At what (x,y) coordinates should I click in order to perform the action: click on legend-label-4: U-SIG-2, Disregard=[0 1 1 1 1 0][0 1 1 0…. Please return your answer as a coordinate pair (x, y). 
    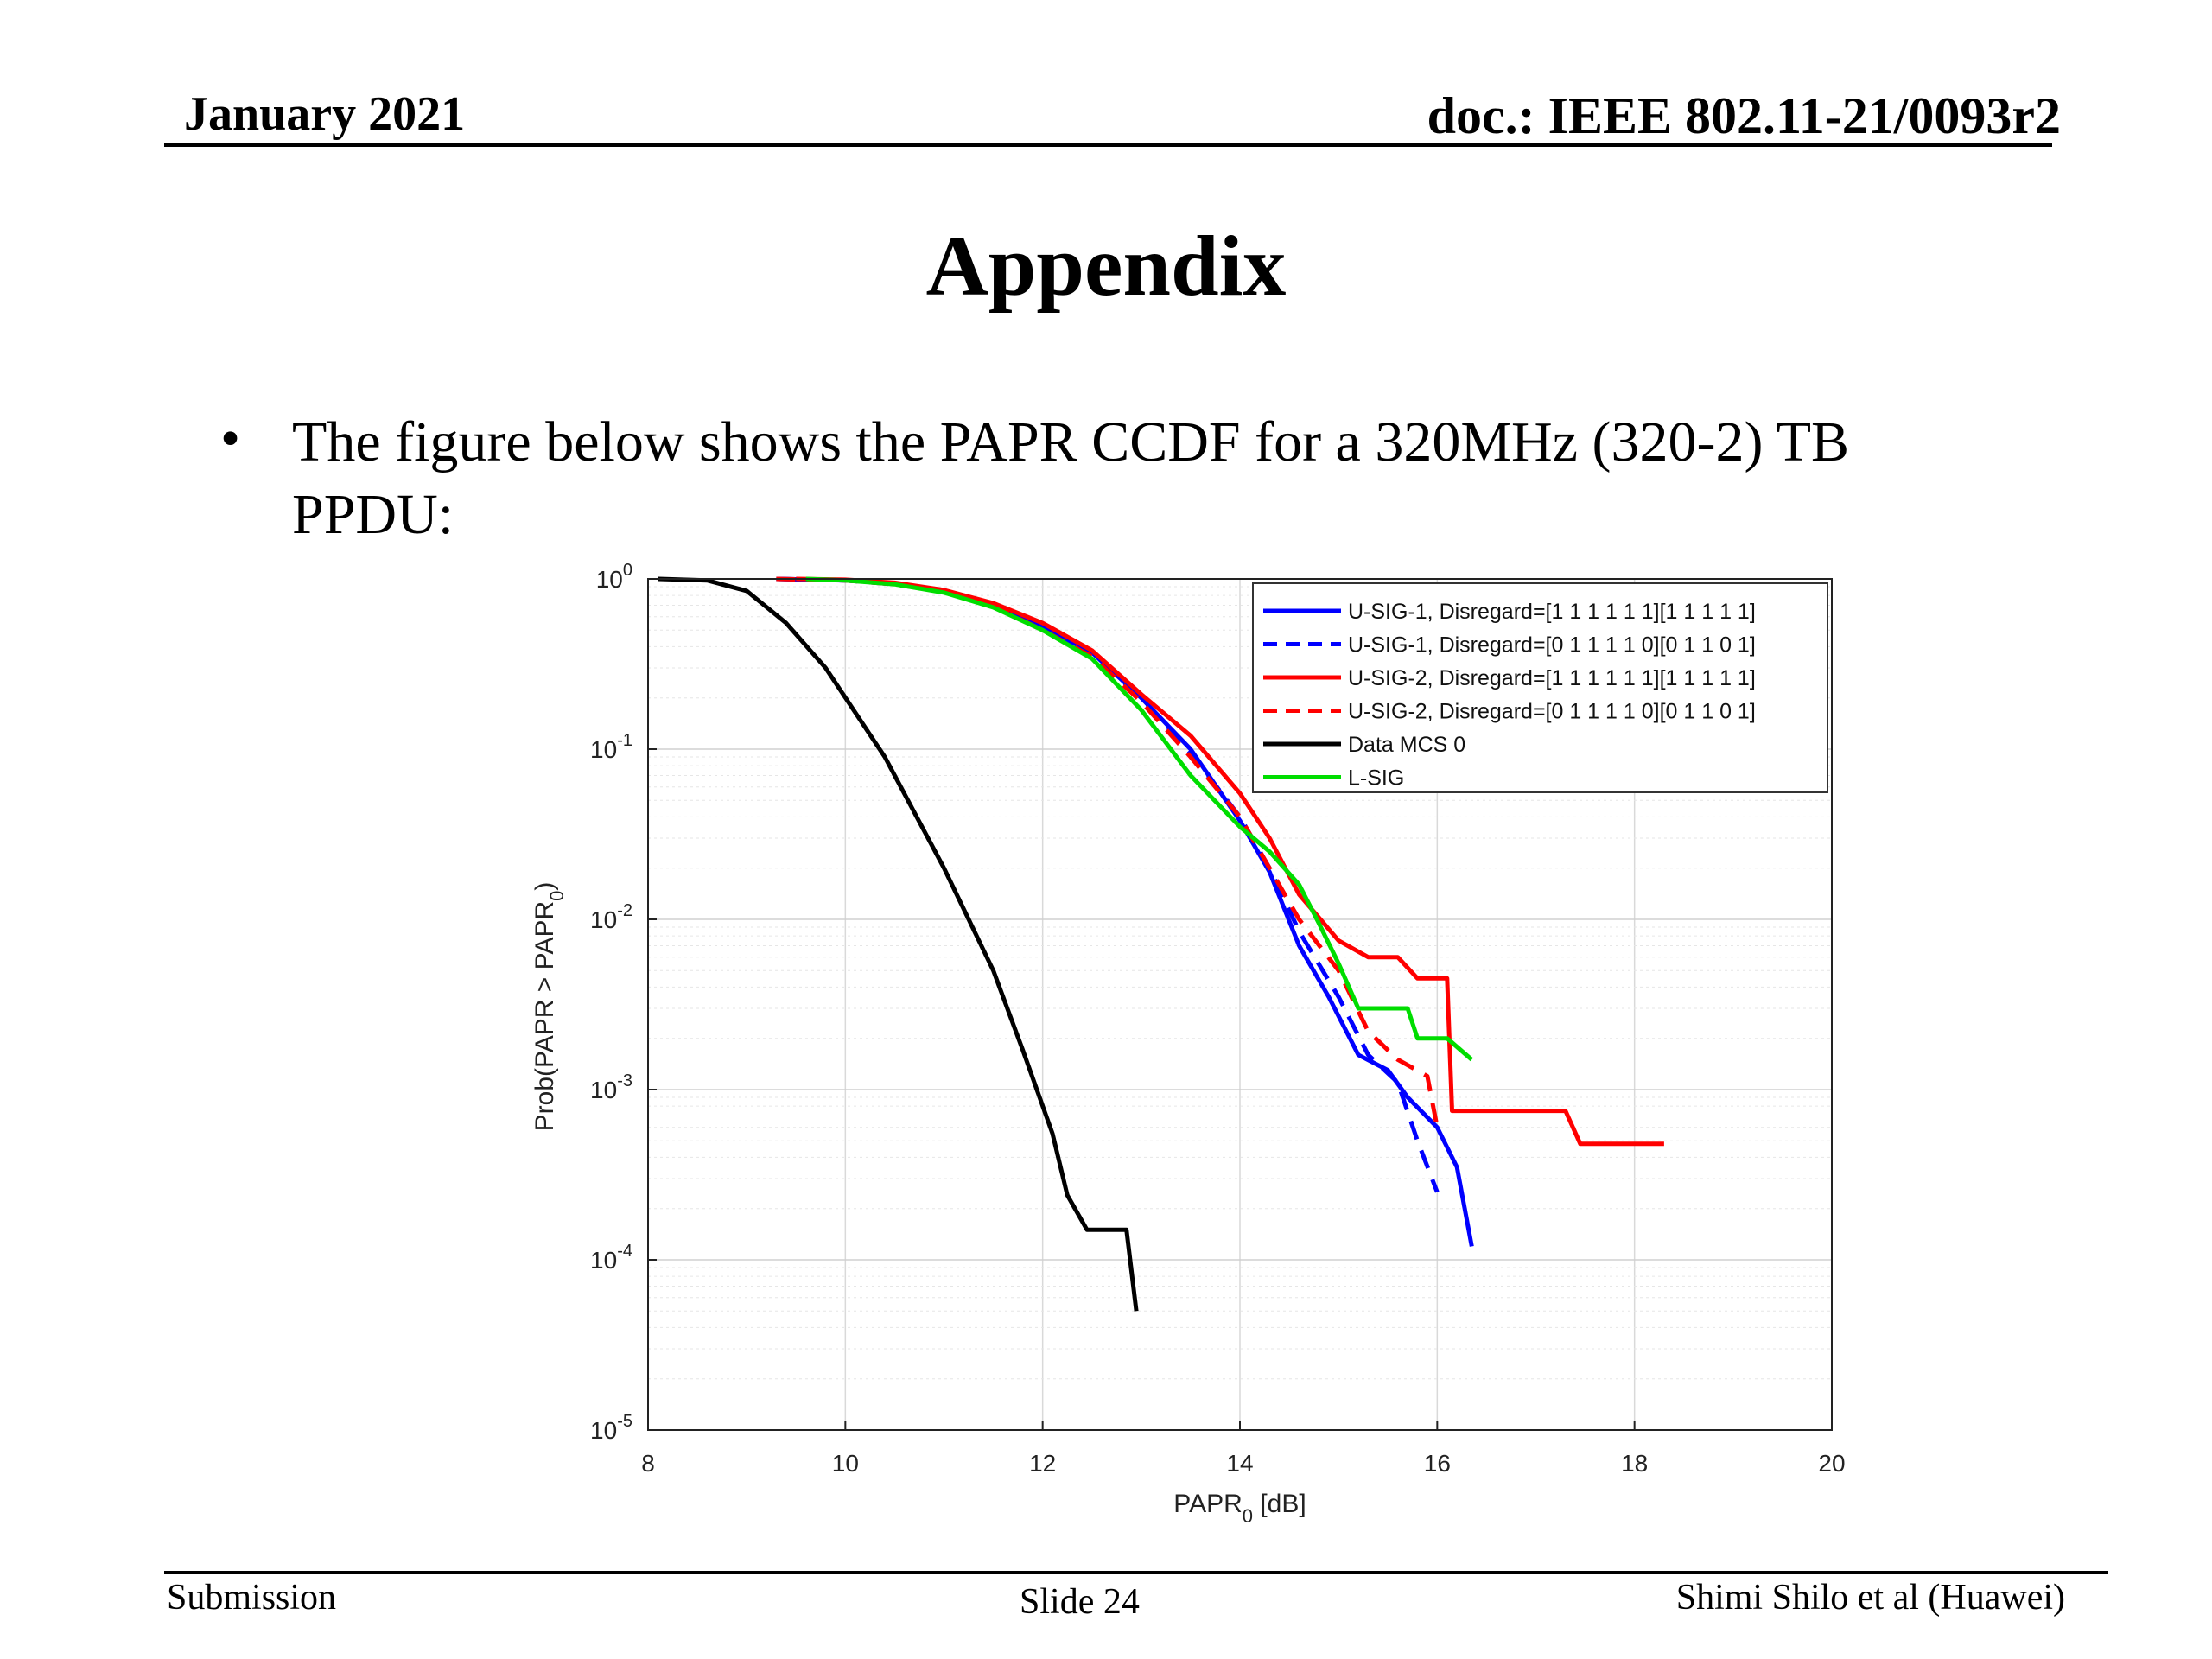
    Looking at the image, I should click on (1552, 712).